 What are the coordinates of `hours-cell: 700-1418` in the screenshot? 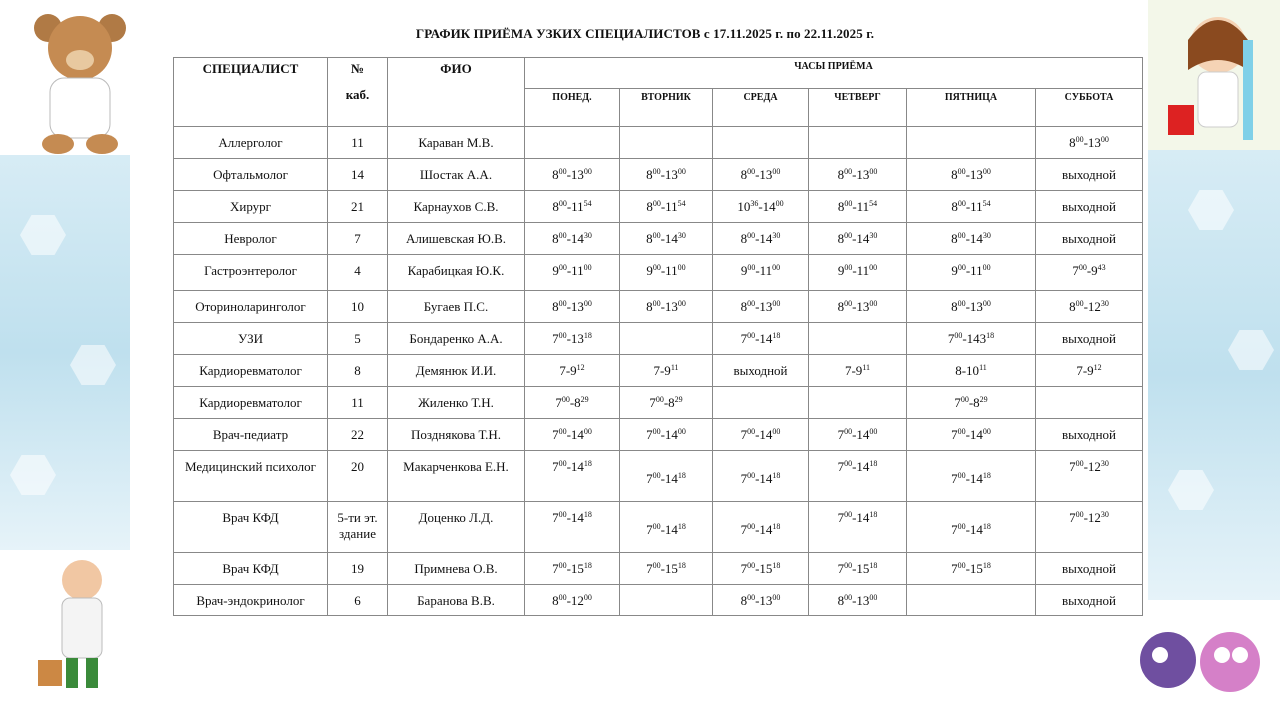 It's located at (971, 527).